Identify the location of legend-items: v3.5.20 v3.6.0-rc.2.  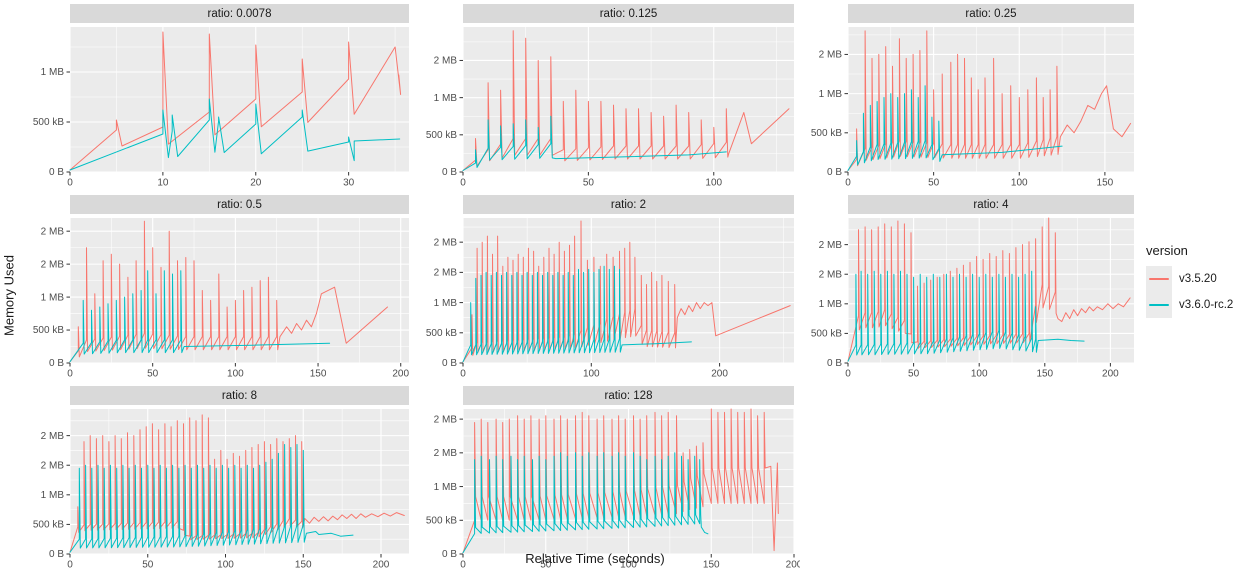
(1194, 292).